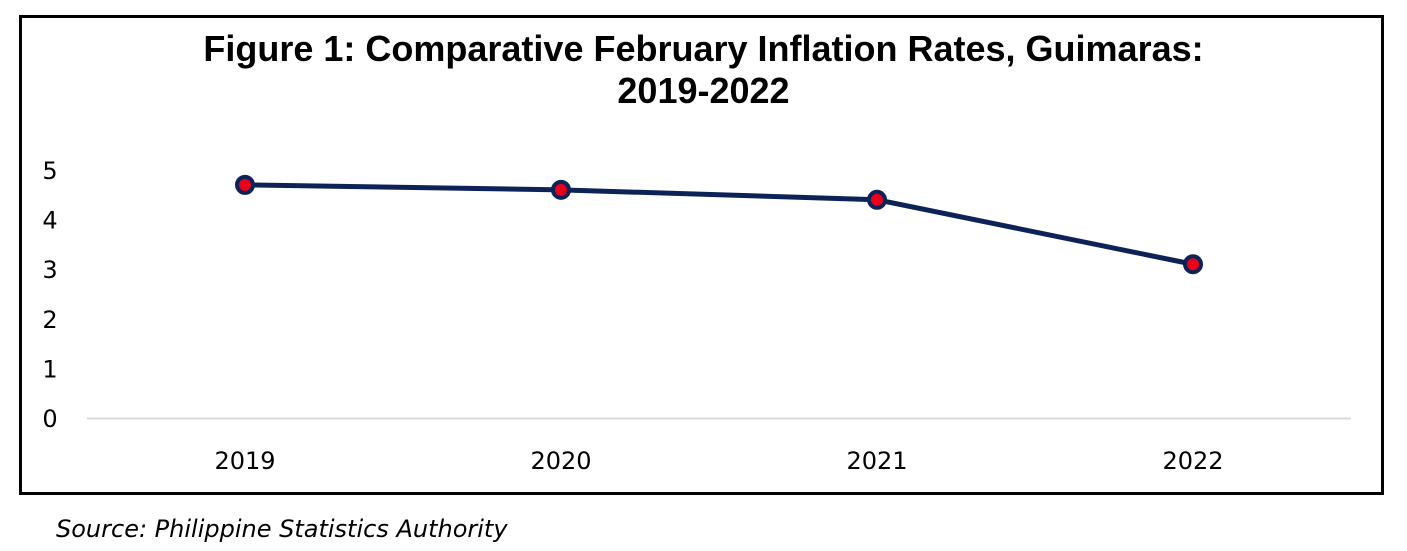 The height and width of the screenshot is (551, 1407). Describe the element at coordinates (49, 419) in the screenshot. I see `y-tick-label: 0` at that location.